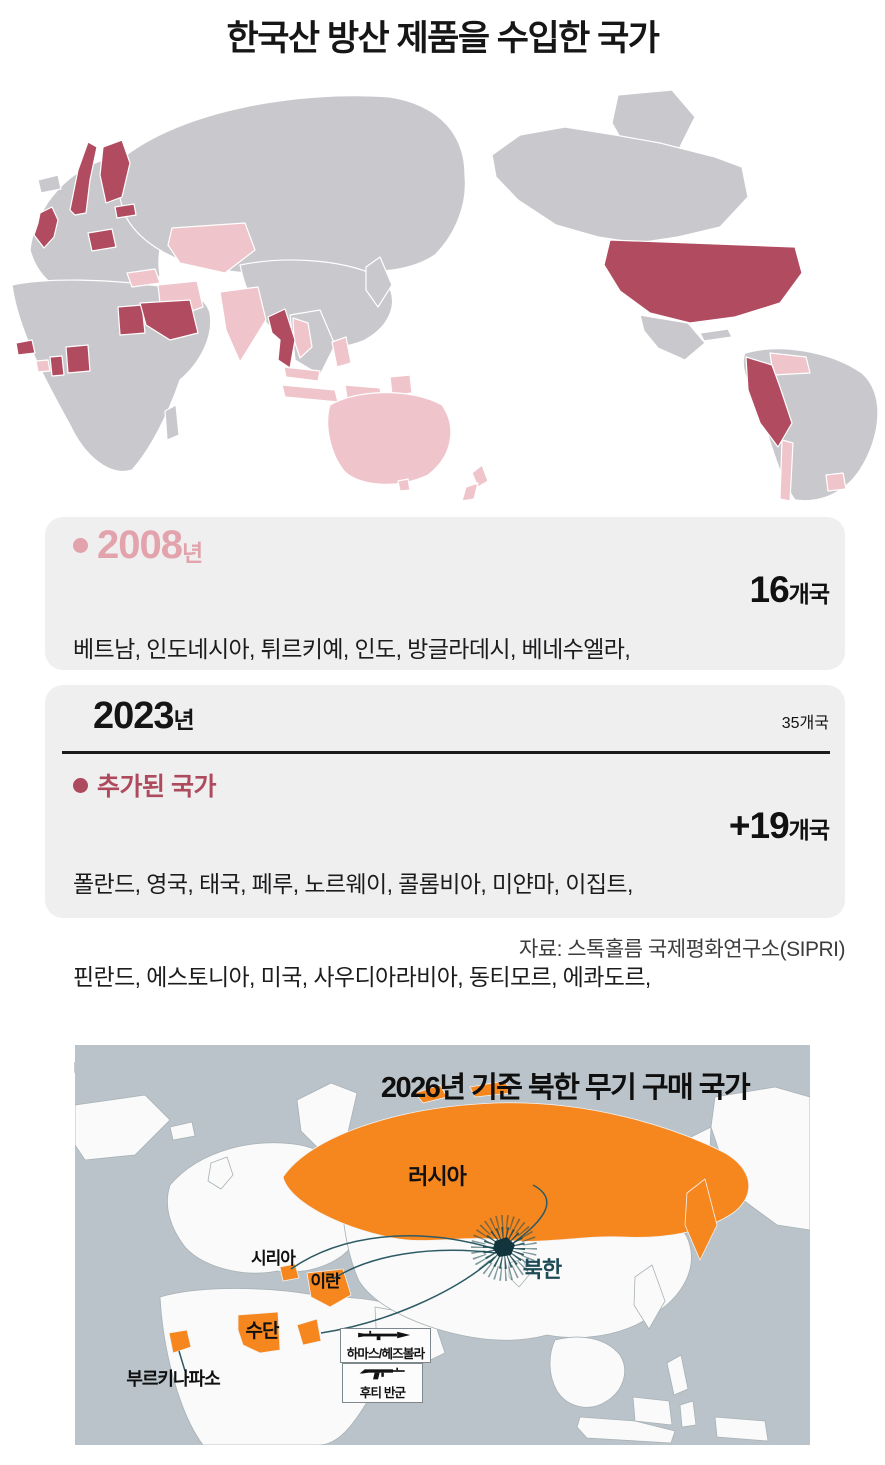  Describe the element at coordinates (125, 211) in the screenshot. I see `map-country-estonia` at that location.